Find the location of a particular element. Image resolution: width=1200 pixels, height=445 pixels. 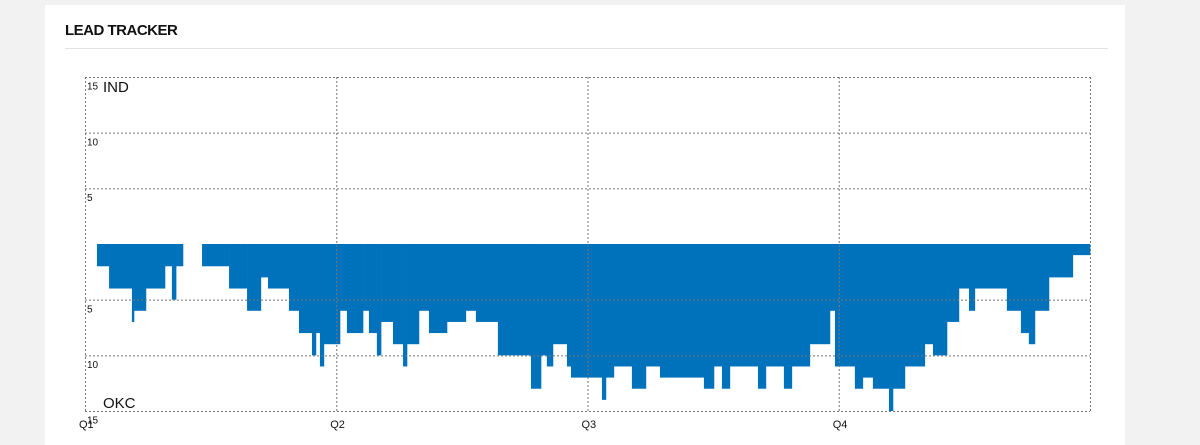

x-tick-label: Q2 is located at coordinates (337, 425).